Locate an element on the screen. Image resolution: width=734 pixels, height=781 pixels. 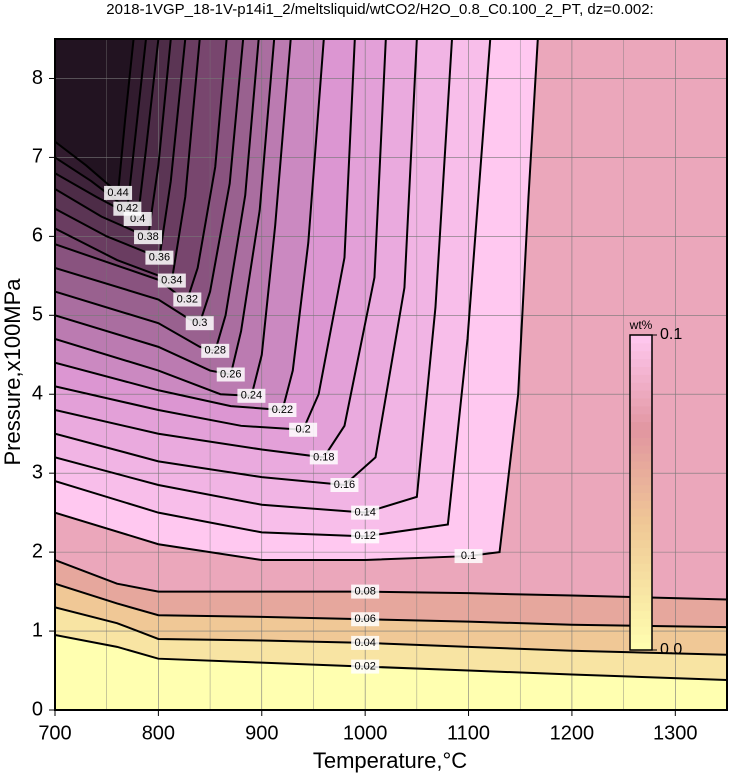
x-tick-label: 1000 is located at coordinates (365, 733).